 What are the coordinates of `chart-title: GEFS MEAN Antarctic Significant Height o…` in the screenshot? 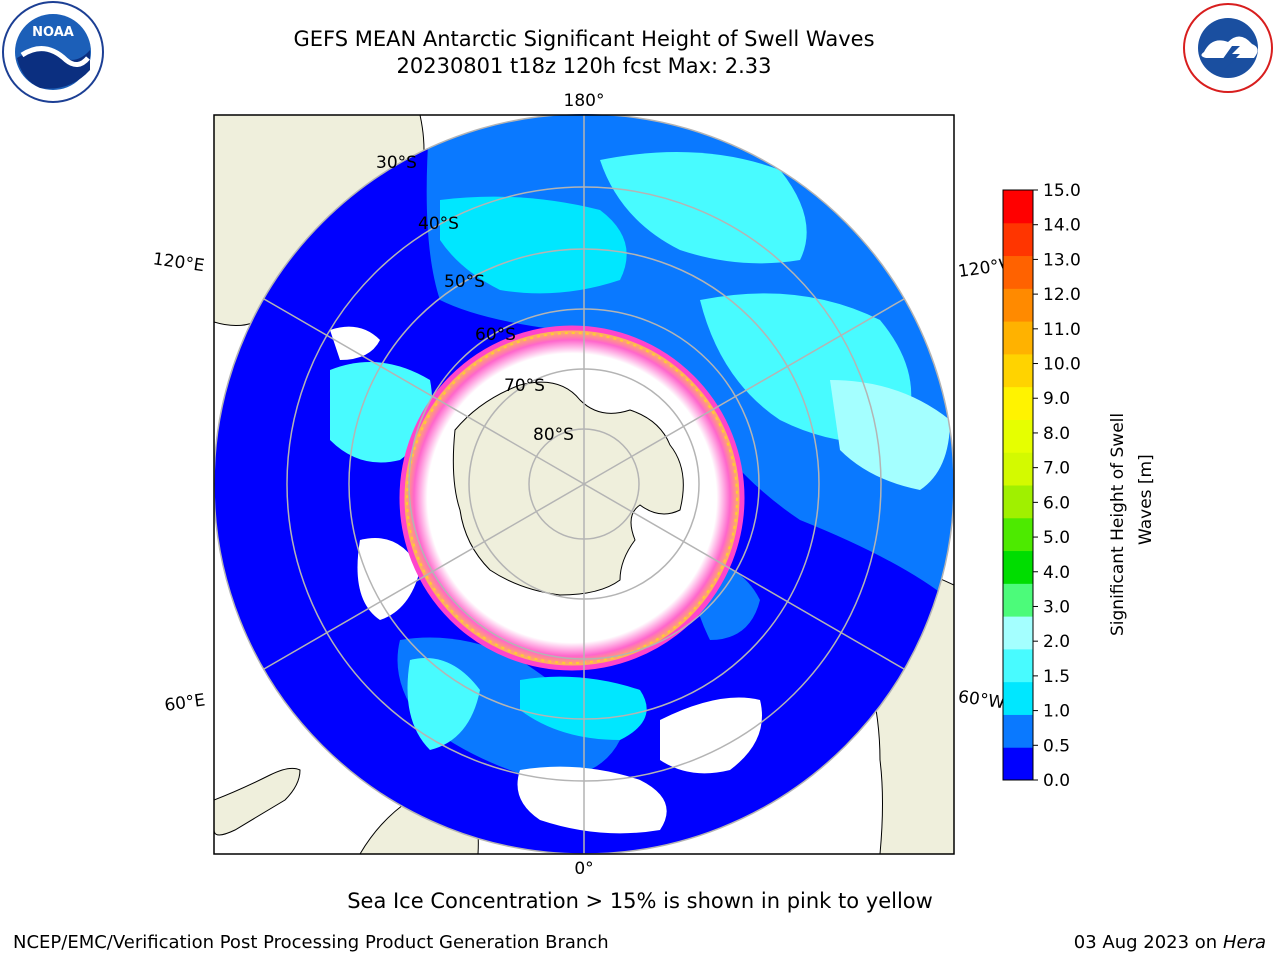 It's located at (584, 39).